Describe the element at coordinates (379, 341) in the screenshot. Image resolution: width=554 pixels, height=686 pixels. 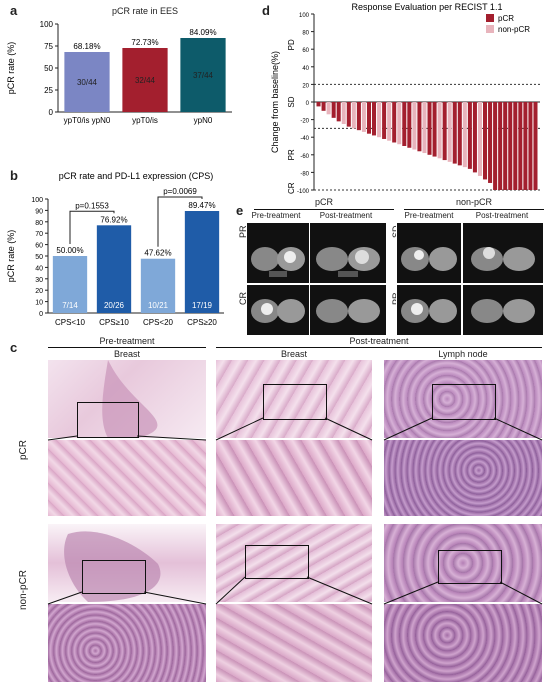
I see `c-post-header: Post-treatment` at that location.